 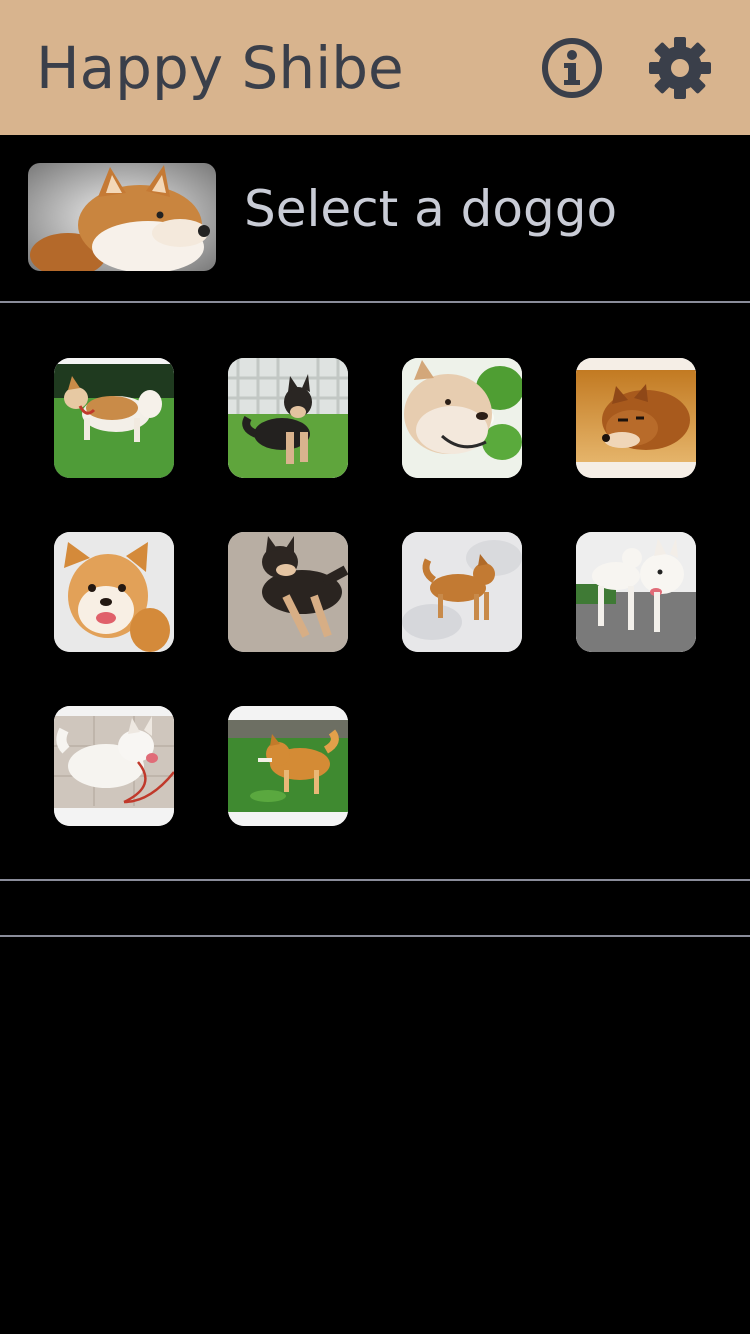 I want to click on settings-button, so click(x=680, y=70).